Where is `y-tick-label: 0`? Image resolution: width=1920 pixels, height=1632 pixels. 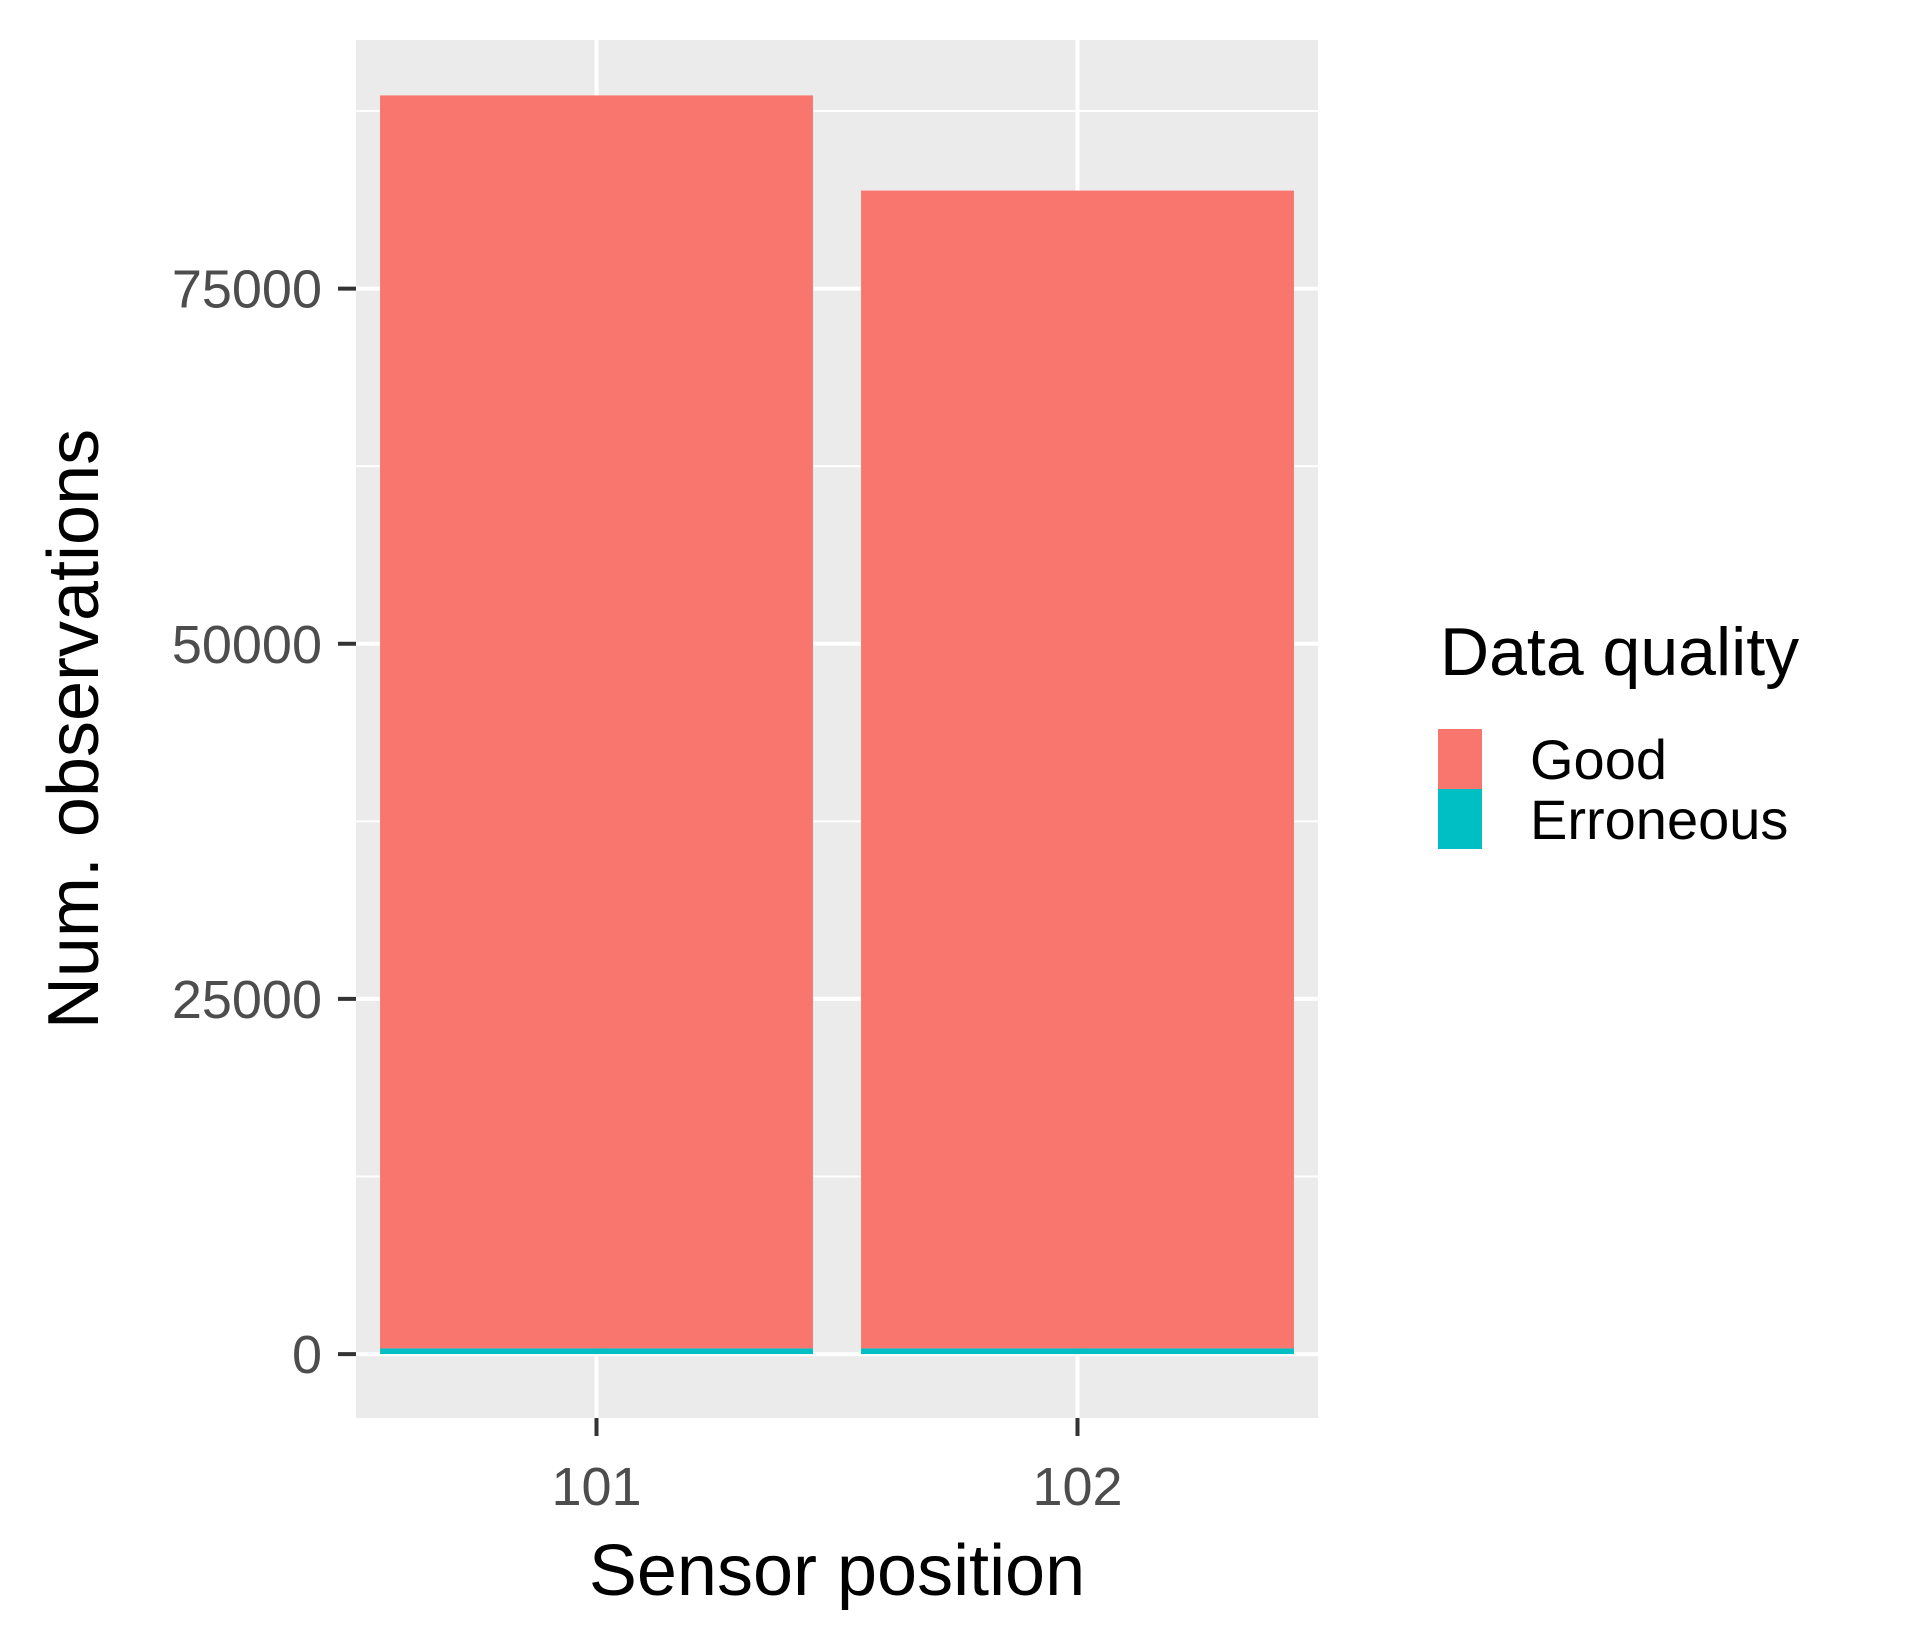 y-tick-label: 0 is located at coordinates (307, 1355).